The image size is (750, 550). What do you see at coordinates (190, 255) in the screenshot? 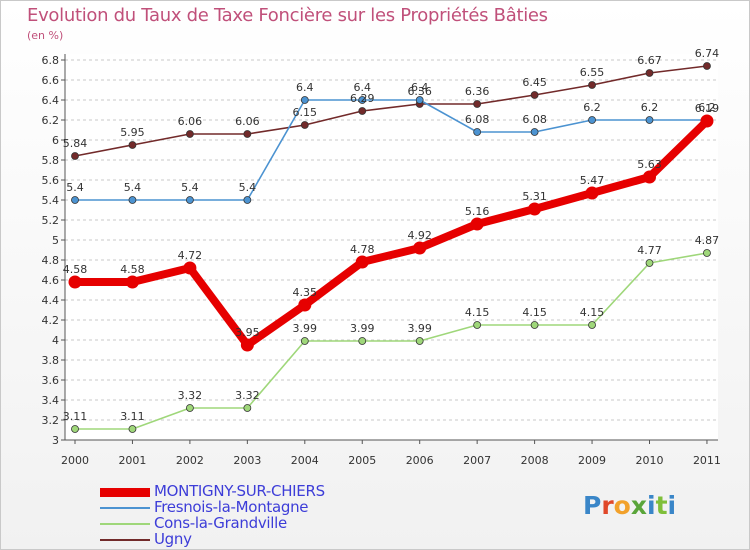
I see `data-label: 4.72` at bounding box center [190, 255].